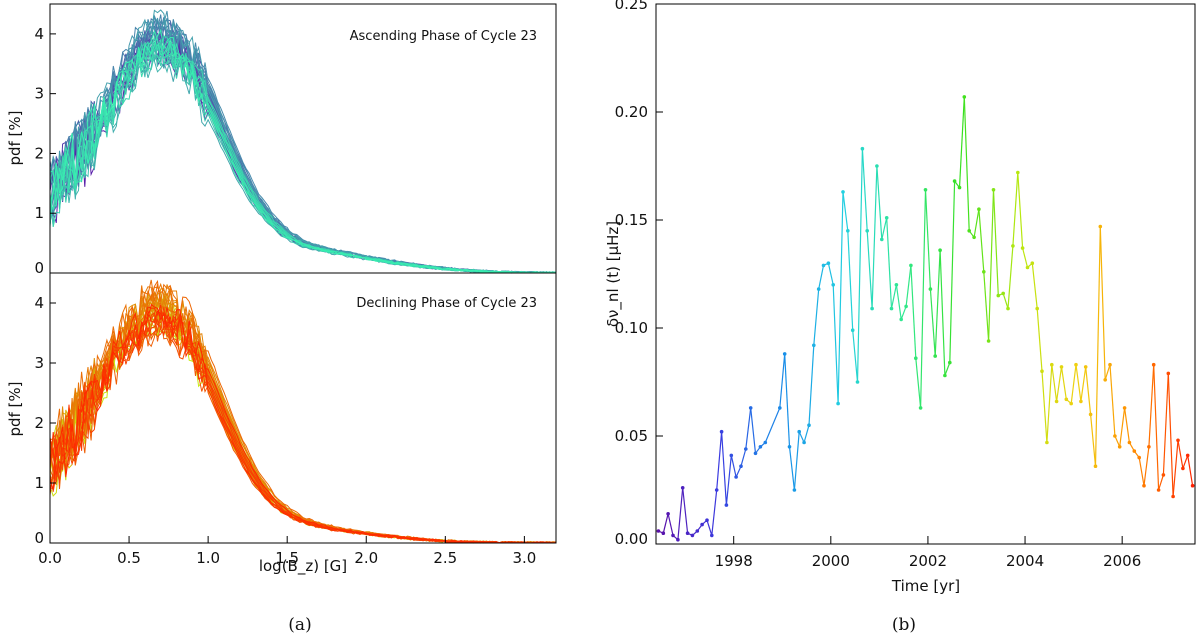  Describe the element at coordinates (1025, 561) in the screenshot. I see `x-tick-label: 2004` at that location.